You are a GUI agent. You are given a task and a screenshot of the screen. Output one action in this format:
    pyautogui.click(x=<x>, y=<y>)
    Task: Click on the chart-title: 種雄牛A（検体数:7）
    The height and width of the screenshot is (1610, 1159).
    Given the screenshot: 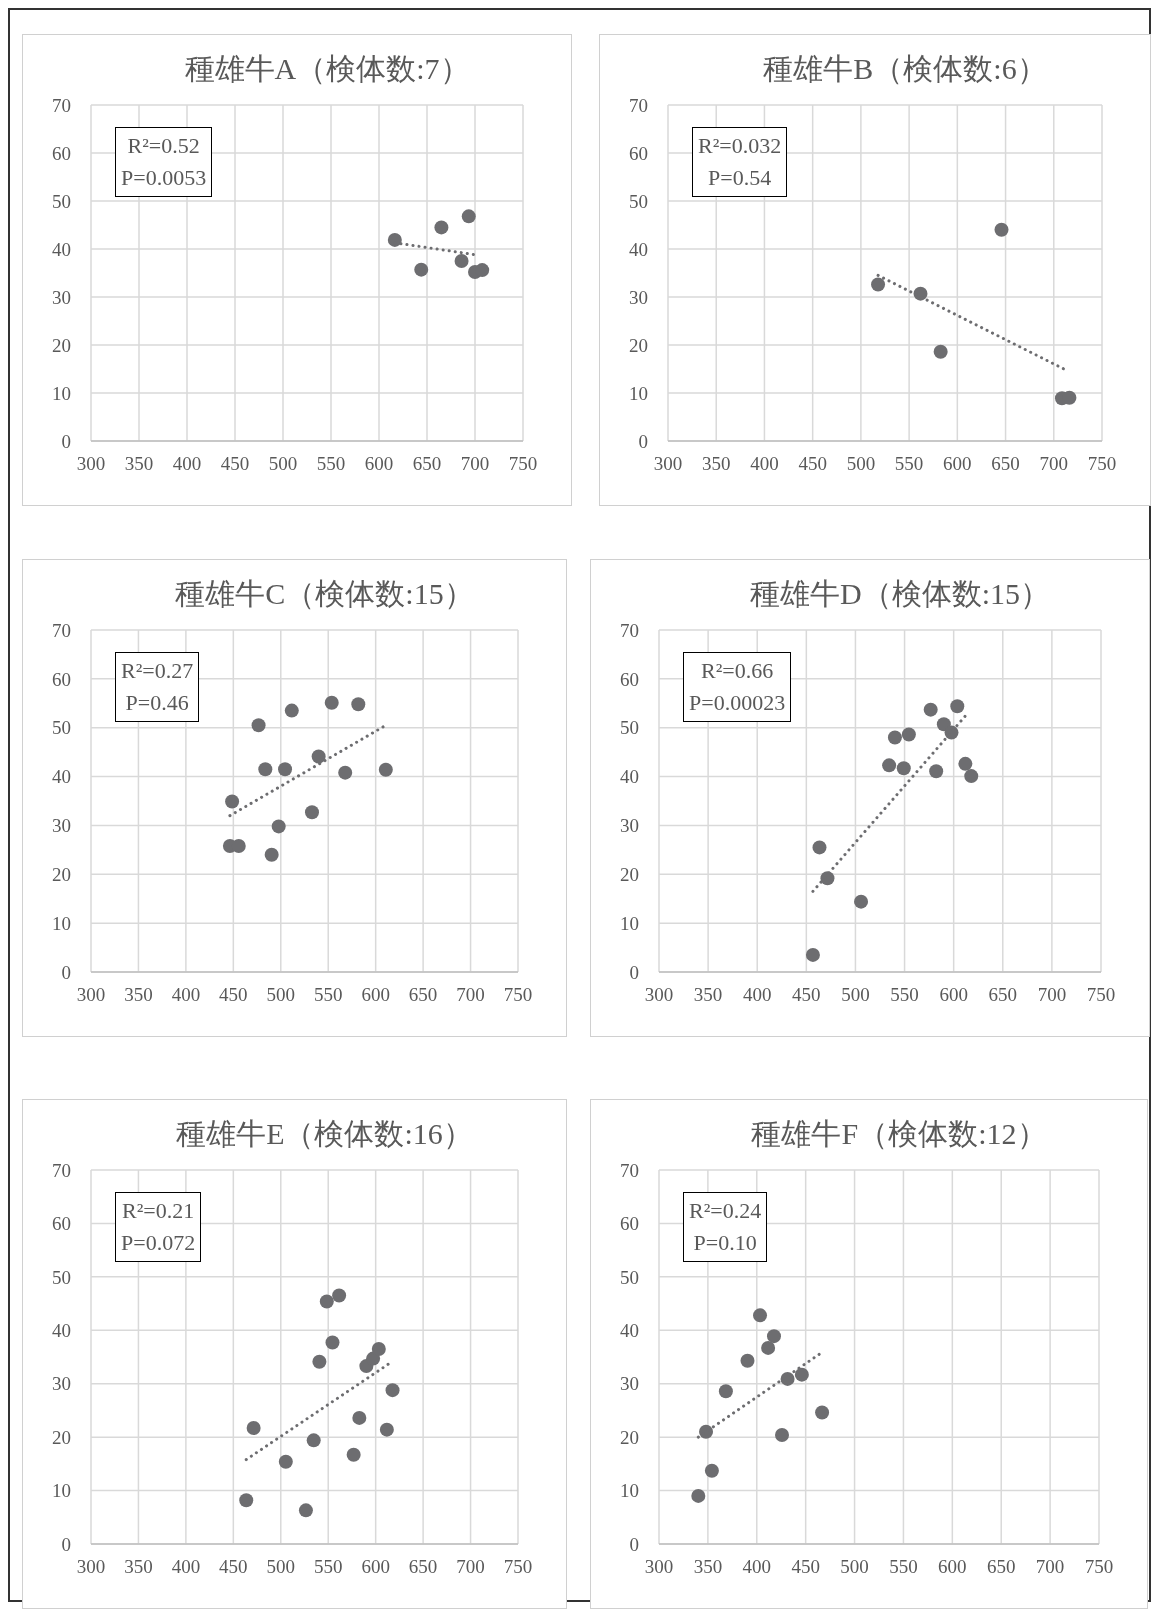 What is the action you would take?
    pyautogui.click(x=327, y=69)
    